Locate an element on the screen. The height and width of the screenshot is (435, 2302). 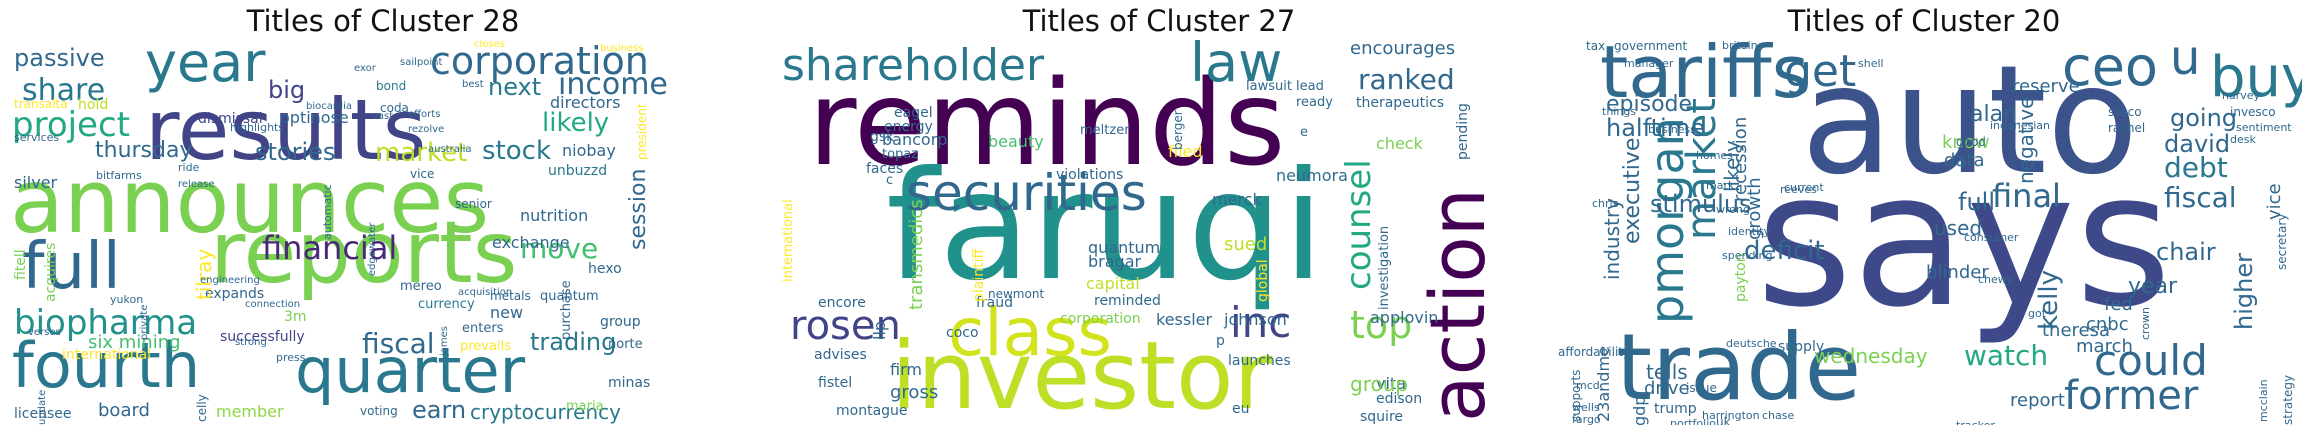
cloud-word: affordability is located at coordinates (1594, 352).